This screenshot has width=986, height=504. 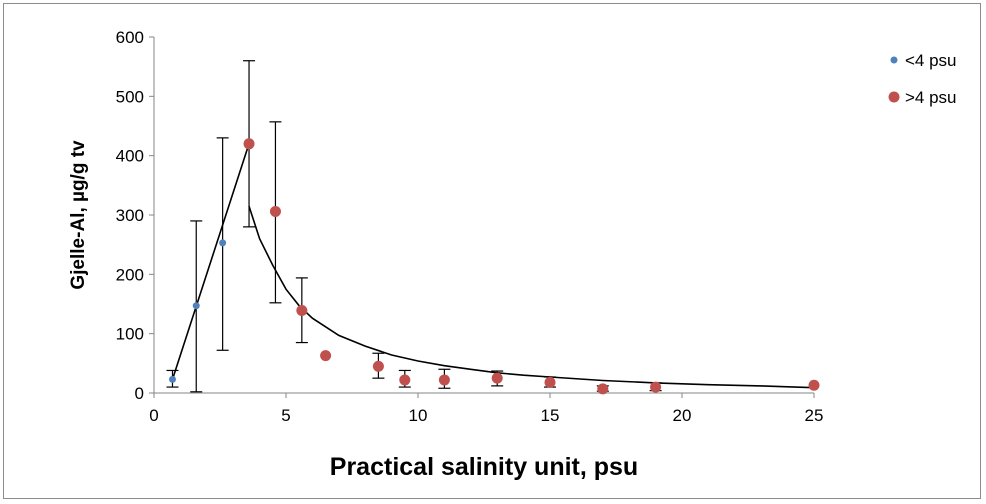 What do you see at coordinates (130, 334) in the screenshot?
I see `y-tick-label: 100` at bounding box center [130, 334].